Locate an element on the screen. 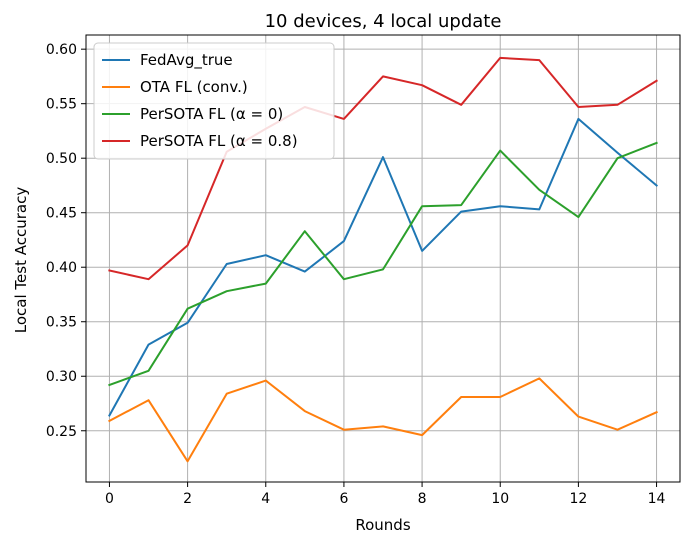  y-axis-label: Local Test Accuracy is located at coordinates (21, 260).